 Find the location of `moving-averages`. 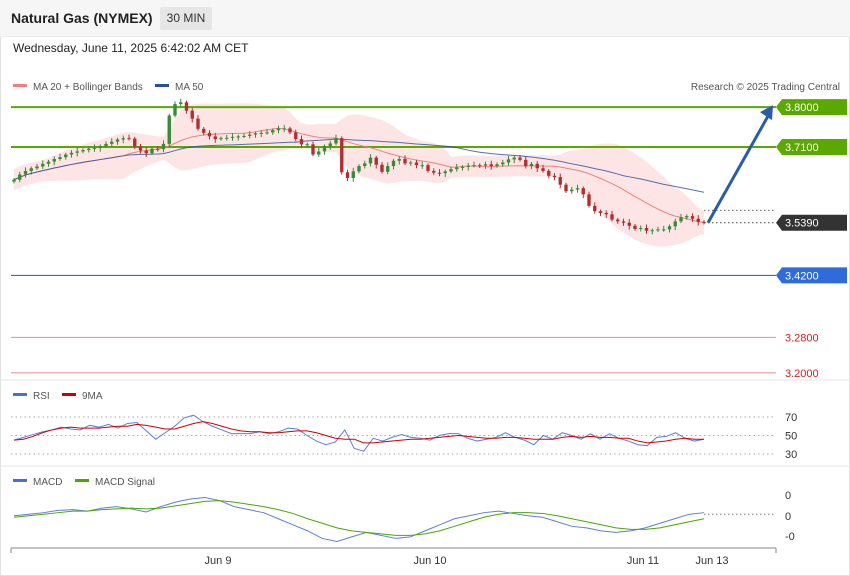

moving-averages is located at coordinates (359, 175).